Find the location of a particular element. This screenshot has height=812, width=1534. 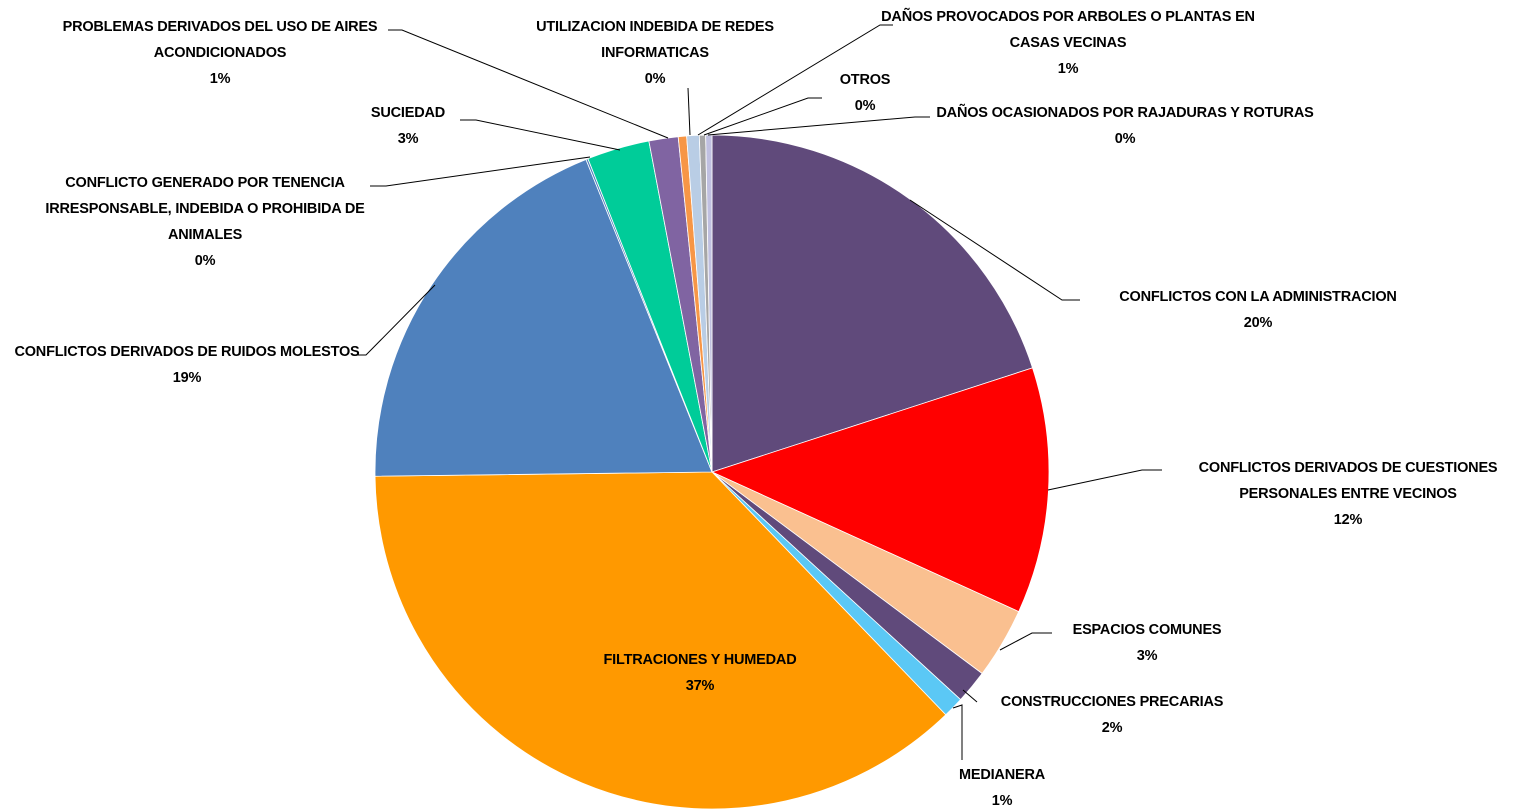

slice-label: OTROS 0% is located at coordinates (865, 93).